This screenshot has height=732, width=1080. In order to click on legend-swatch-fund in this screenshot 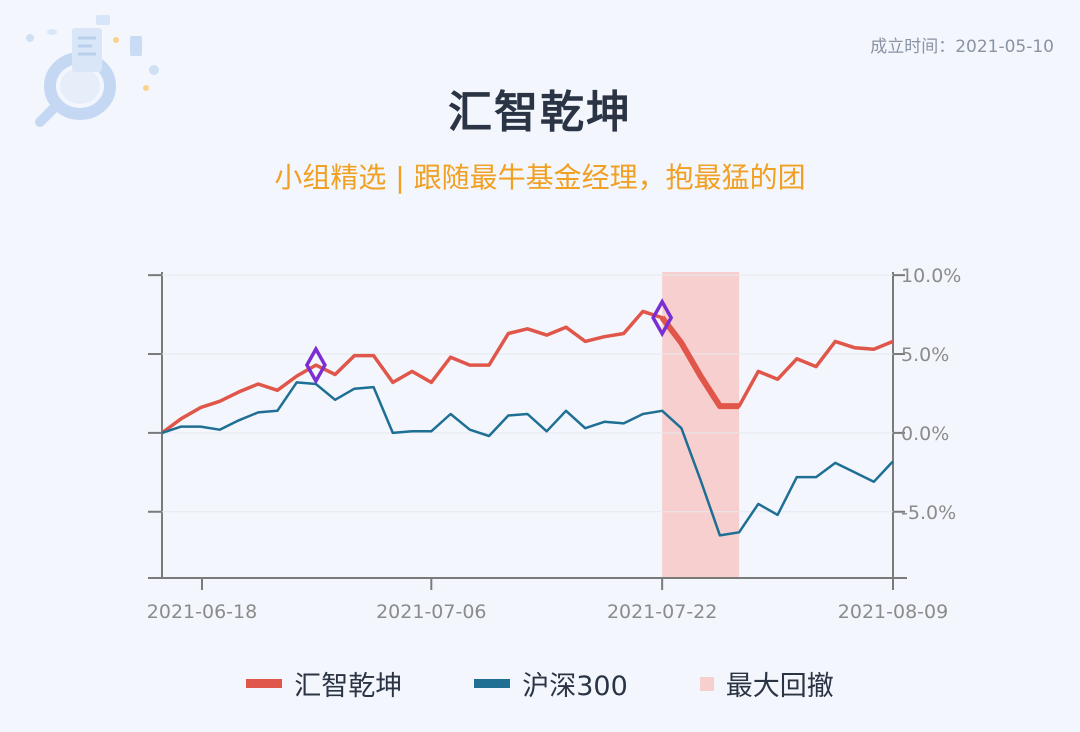, I will do `click(264, 683)`.